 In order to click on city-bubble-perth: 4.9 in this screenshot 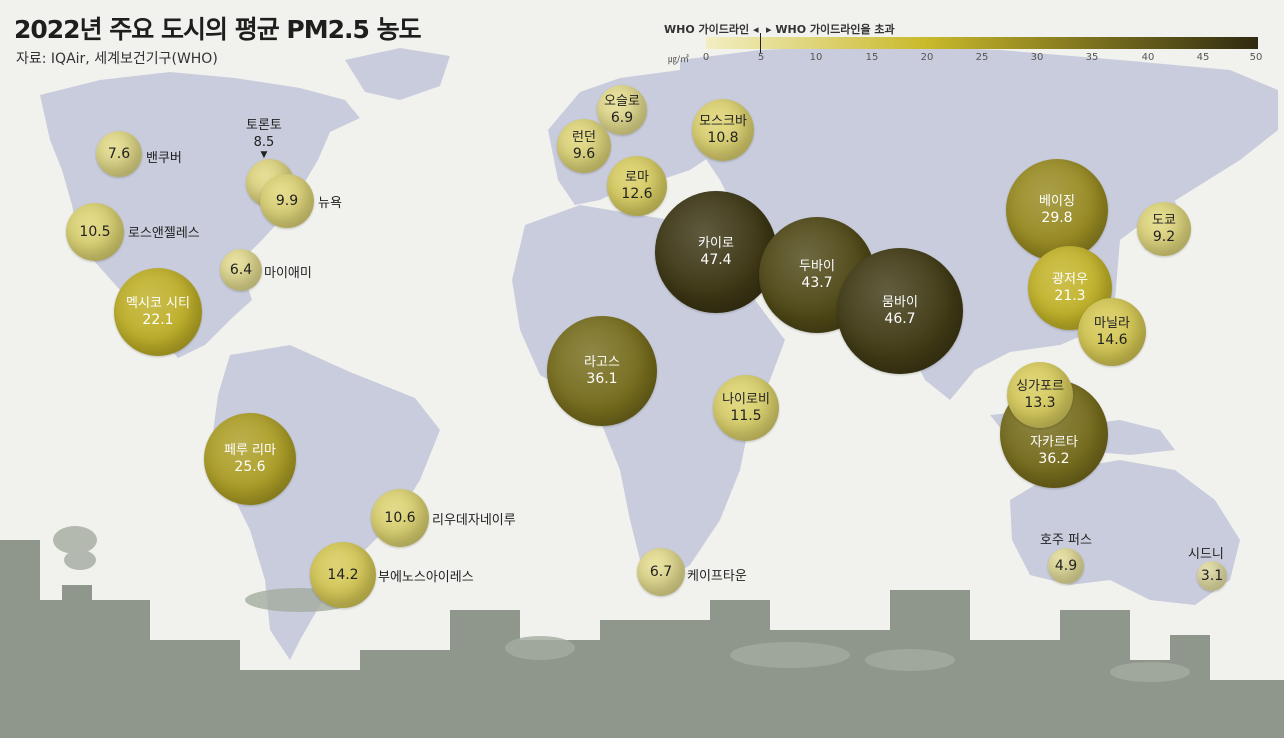, I will do `click(1066, 566)`.